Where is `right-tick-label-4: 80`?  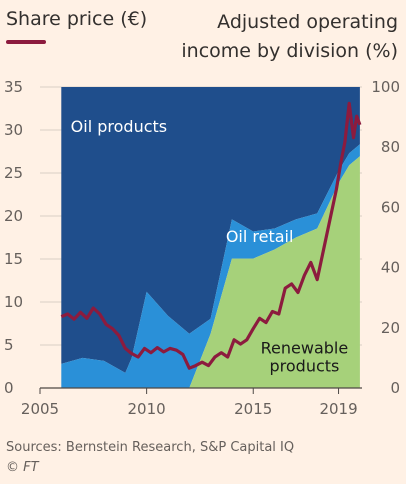
right-tick-label-4: 80 is located at coordinates (390, 147).